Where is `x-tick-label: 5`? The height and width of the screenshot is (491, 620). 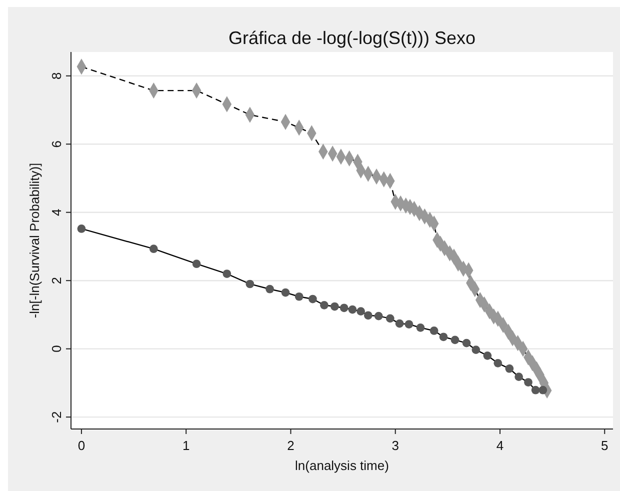 x-tick-label: 5 is located at coordinates (604, 445).